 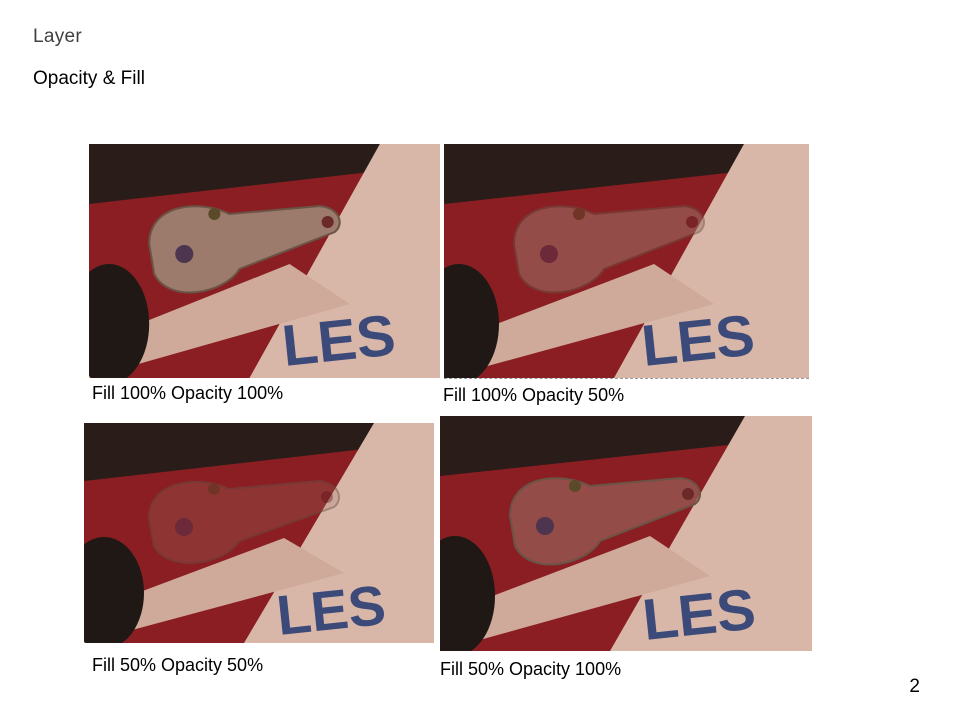 I want to click on photo-fill100-opacity100: LES, so click(x=264, y=261).